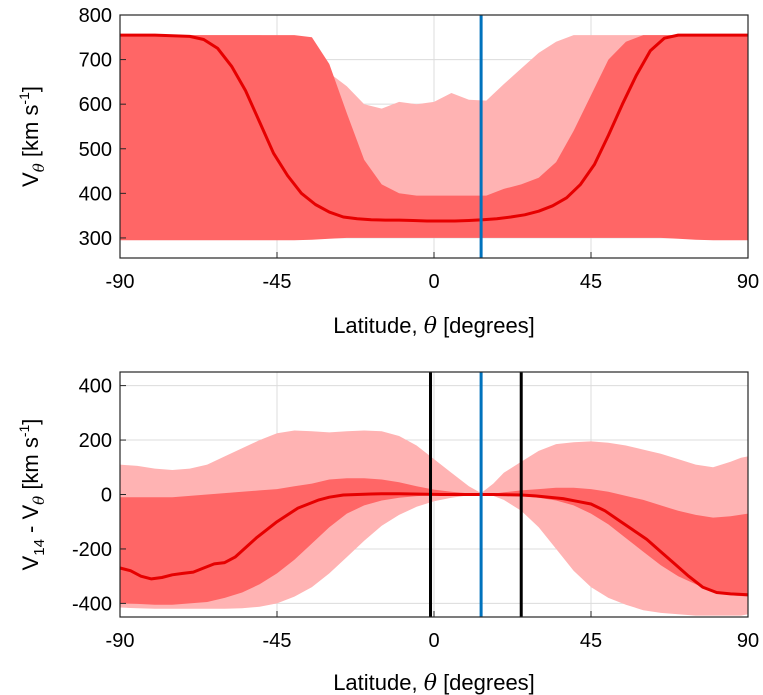 This screenshot has width=763, height=695. I want to click on top-chart-ytick-label: 500, so click(95, 150).